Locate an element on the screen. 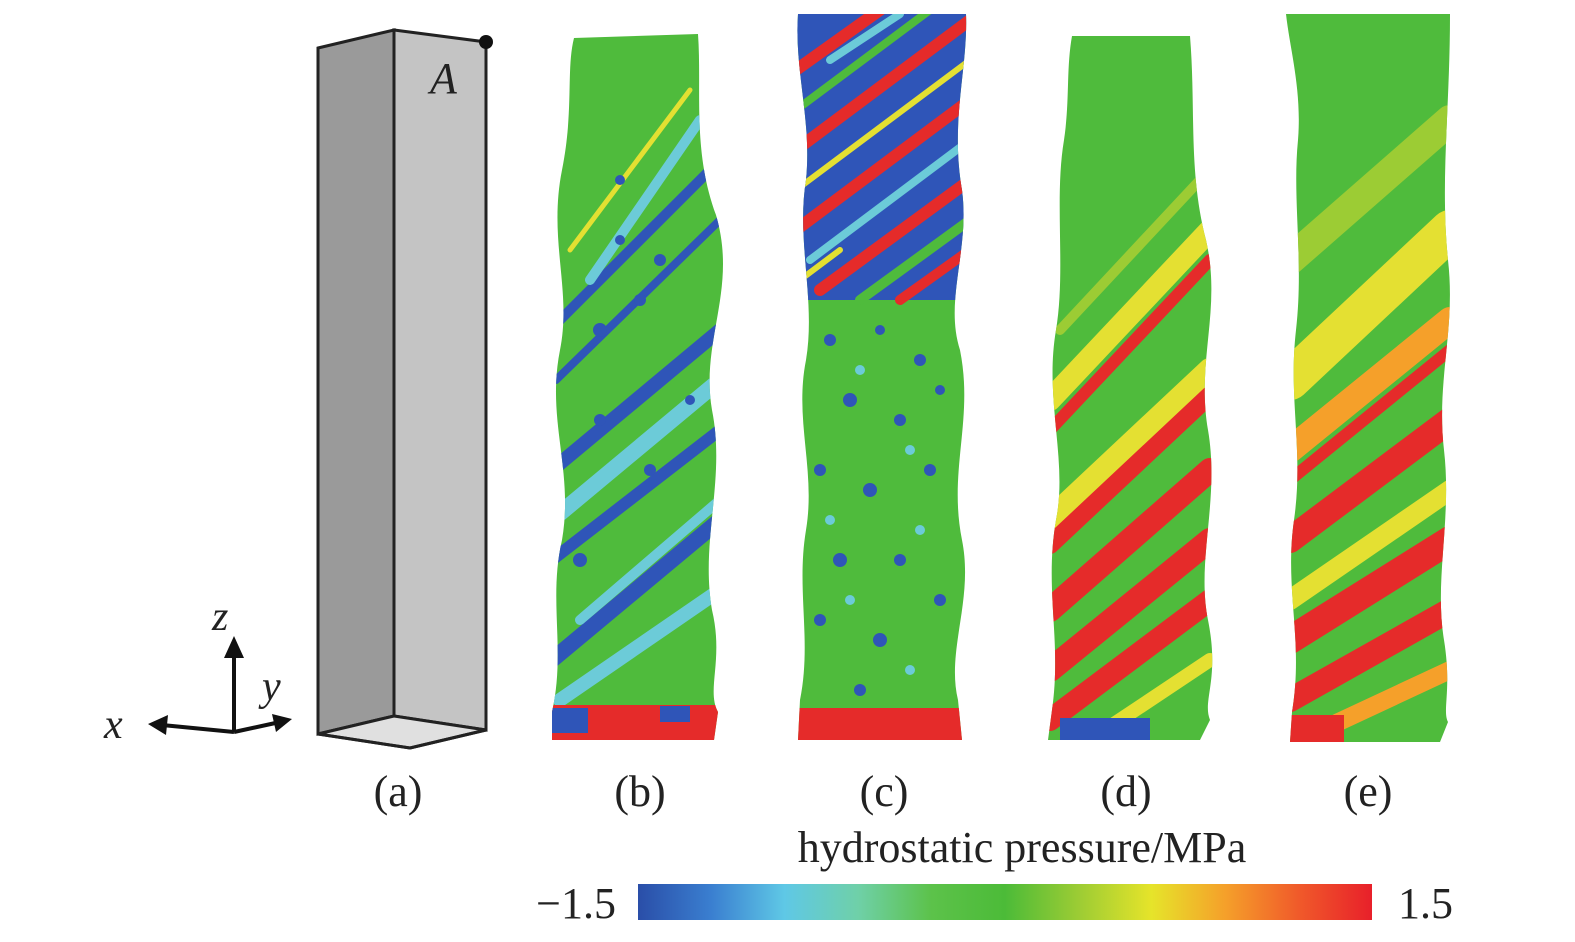 The image size is (1575, 942). prism-right-face is located at coordinates (440, 380).